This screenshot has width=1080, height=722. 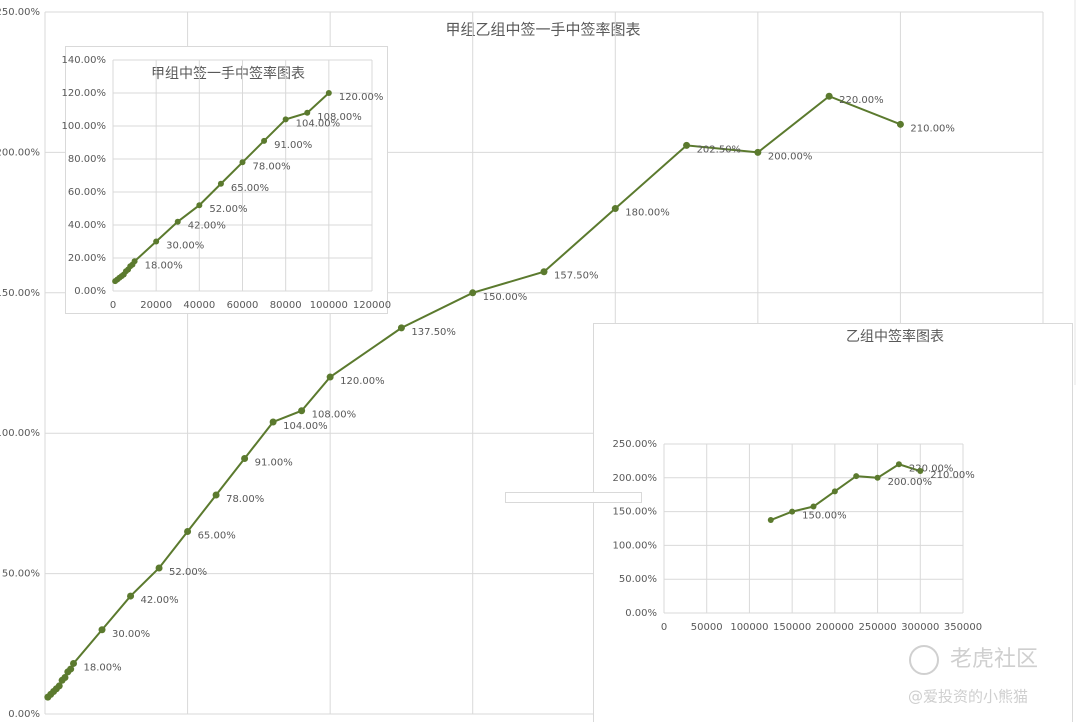 What do you see at coordinates (228, 73) in the screenshot?
I see `chart-title: 甲组中签一手中签率图表` at bounding box center [228, 73].